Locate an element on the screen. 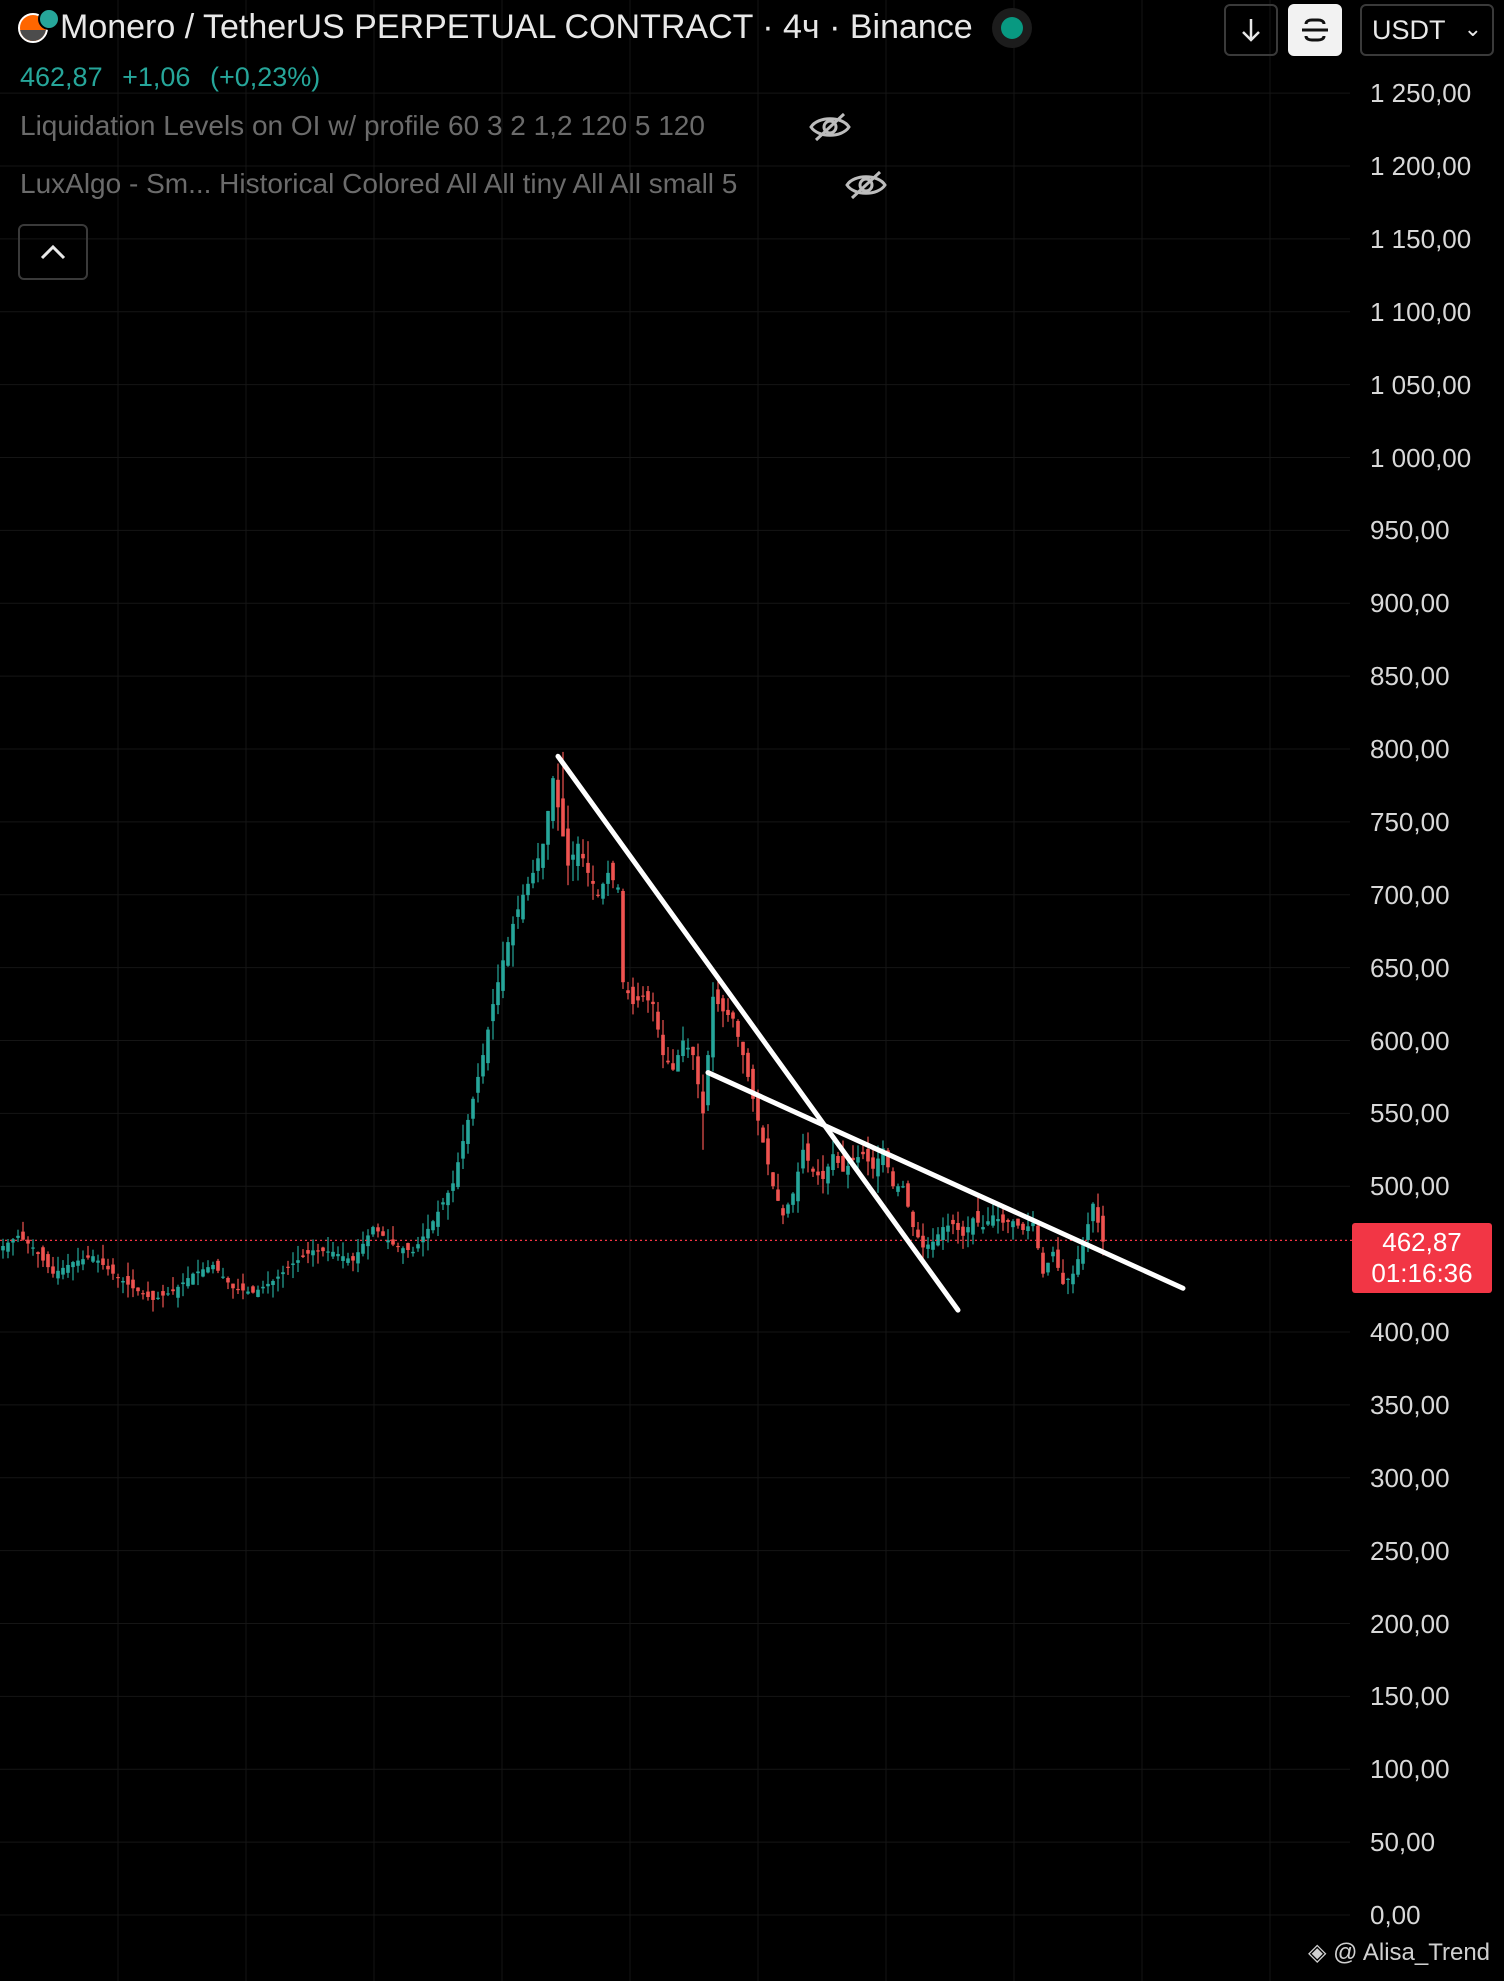  currency-select: USDT ⌄ is located at coordinates (1427, 30).